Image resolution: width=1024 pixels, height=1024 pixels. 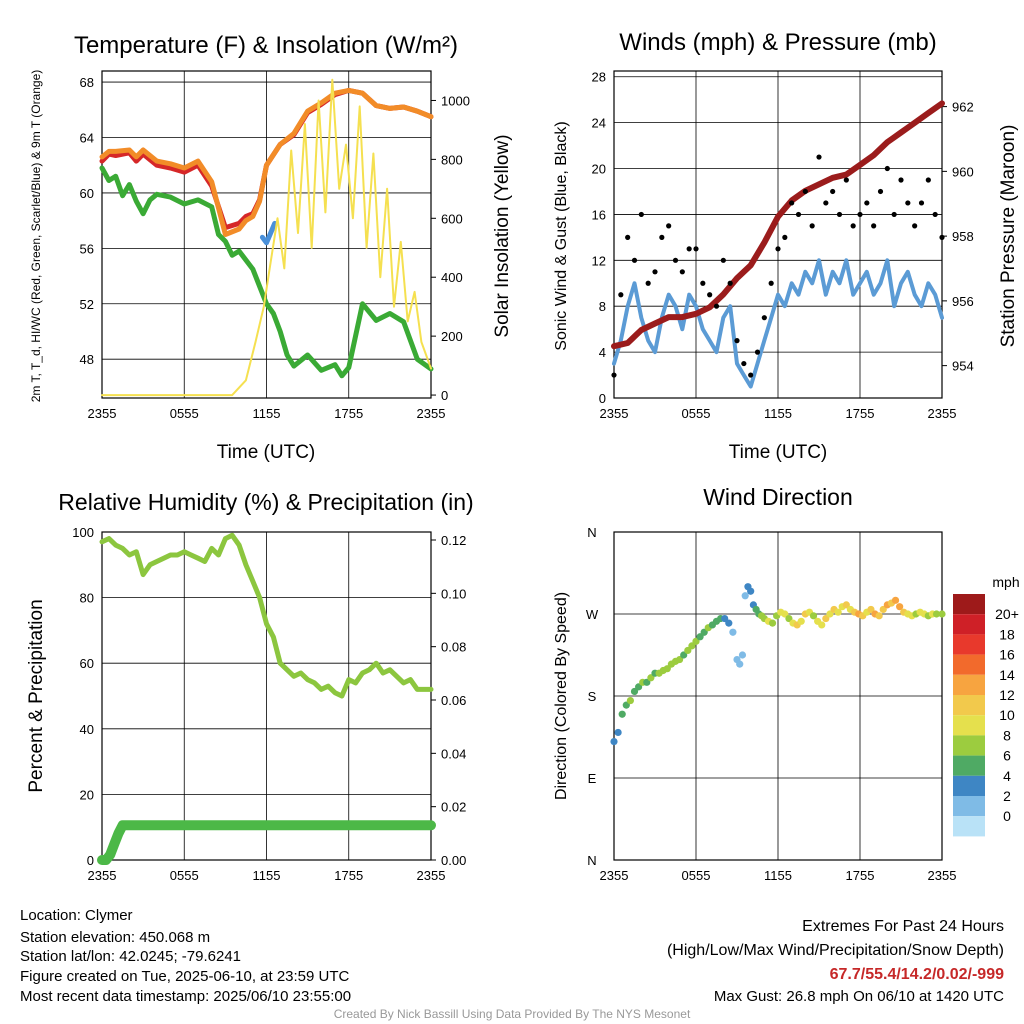 What do you see at coordinates (963, 107) in the screenshot?
I see `wind-y-tick-label-right: 962` at bounding box center [963, 107].